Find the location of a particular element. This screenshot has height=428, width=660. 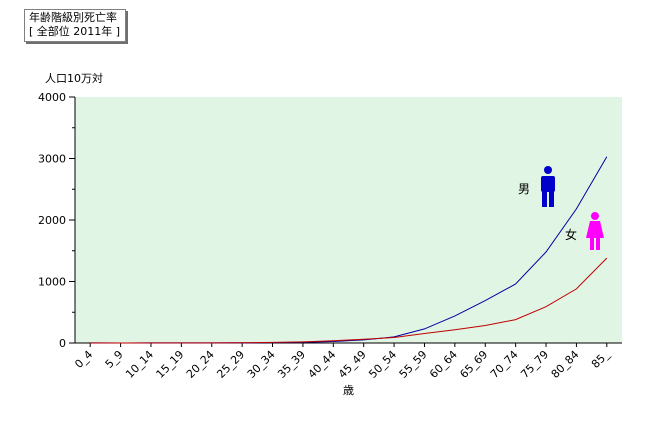

x-tick-label: 15_19 is located at coordinates (170, 364).